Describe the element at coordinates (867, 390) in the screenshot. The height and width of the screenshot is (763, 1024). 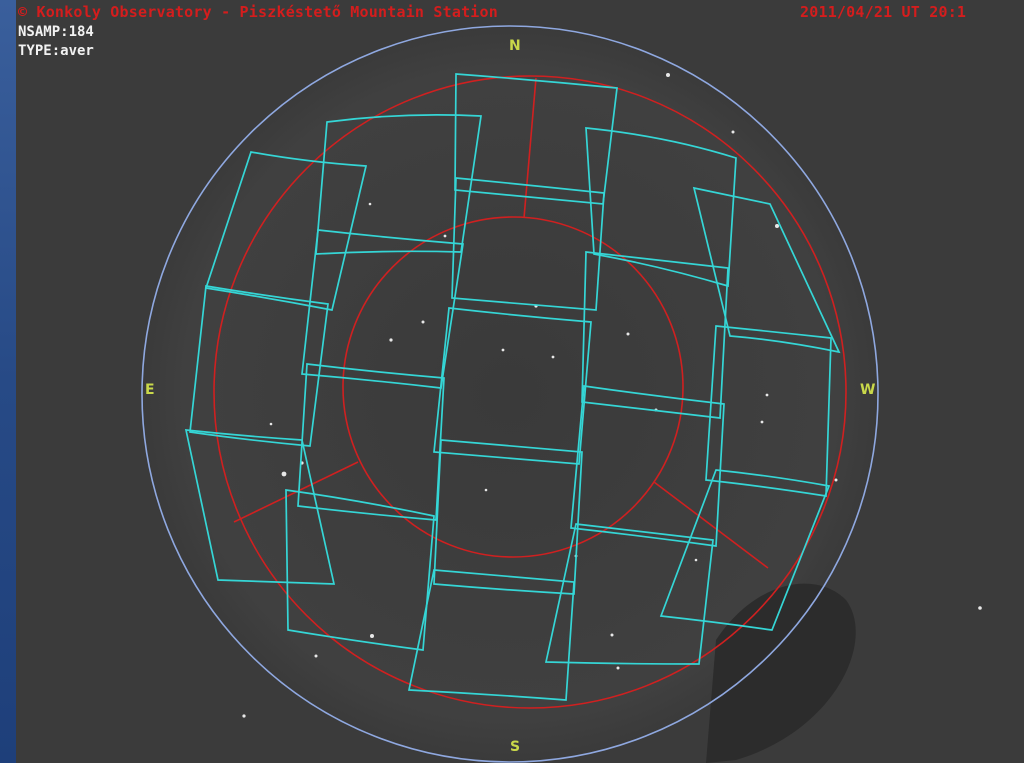
I see `direction-west-label: W` at that location.